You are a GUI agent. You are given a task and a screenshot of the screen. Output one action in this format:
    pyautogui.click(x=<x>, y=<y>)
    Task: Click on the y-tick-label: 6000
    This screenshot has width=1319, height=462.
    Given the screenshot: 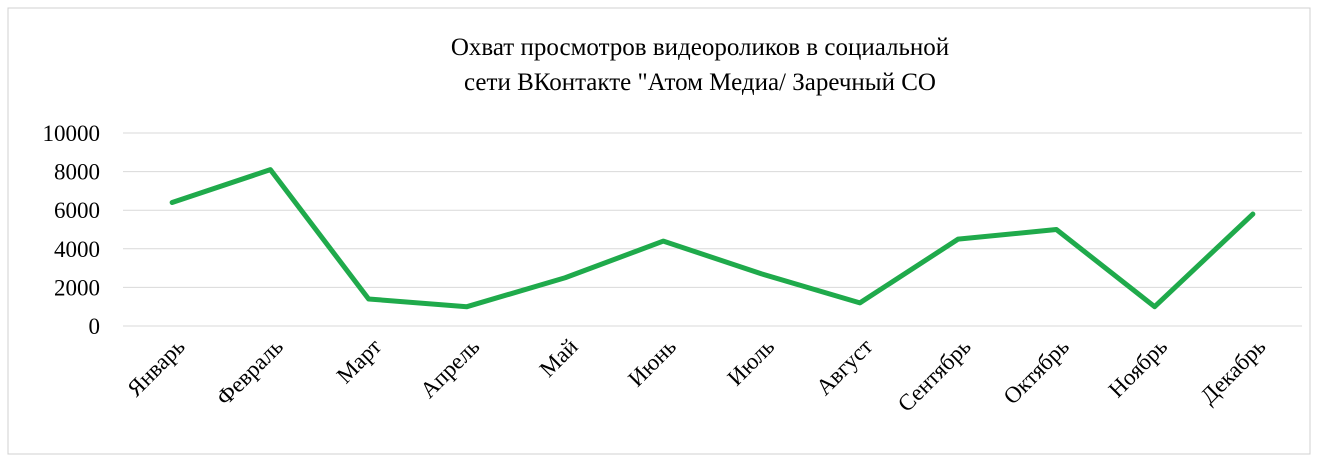 What is the action you would take?
    pyautogui.click(x=77, y=210)
    